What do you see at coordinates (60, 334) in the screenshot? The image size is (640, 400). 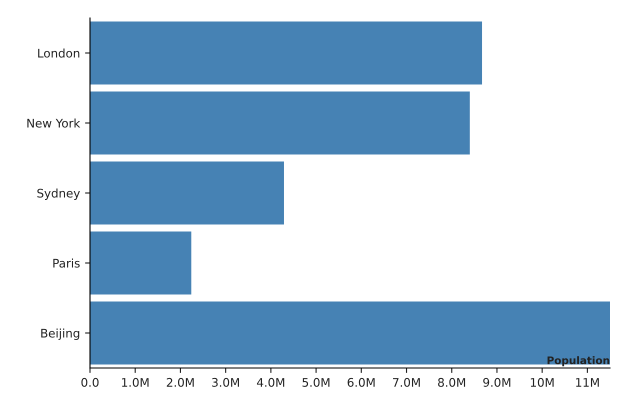 I see `y-tick-label: Beijing` at bounding box center [60, 334].